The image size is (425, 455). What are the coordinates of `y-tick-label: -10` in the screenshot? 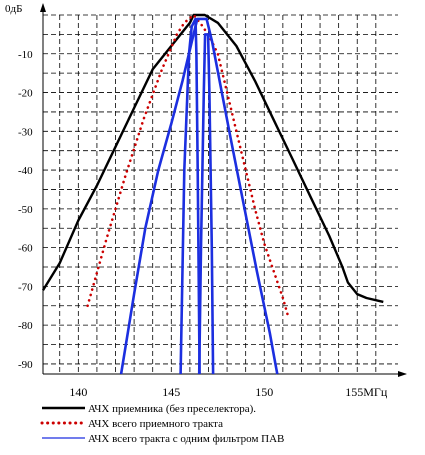 It's located at (25, 55).